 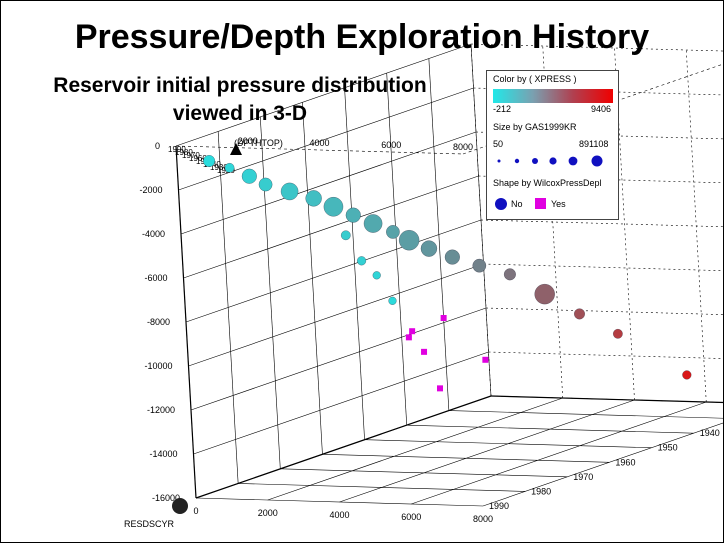 What do you see at coordinates (177, 149) in the screenshot?
I see `x-tick-label-left: 1990` at bounding box center [177, 149].